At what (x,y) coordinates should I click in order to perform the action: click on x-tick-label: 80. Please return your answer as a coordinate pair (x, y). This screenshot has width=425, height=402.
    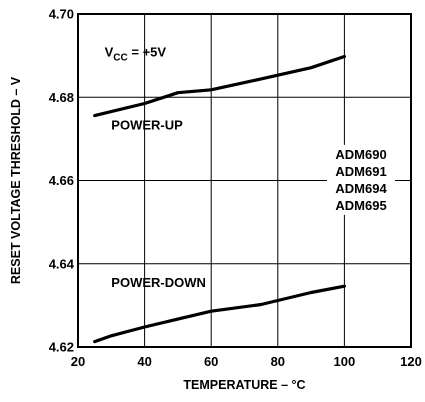
    Looking at the image, I should click on (278, 361).